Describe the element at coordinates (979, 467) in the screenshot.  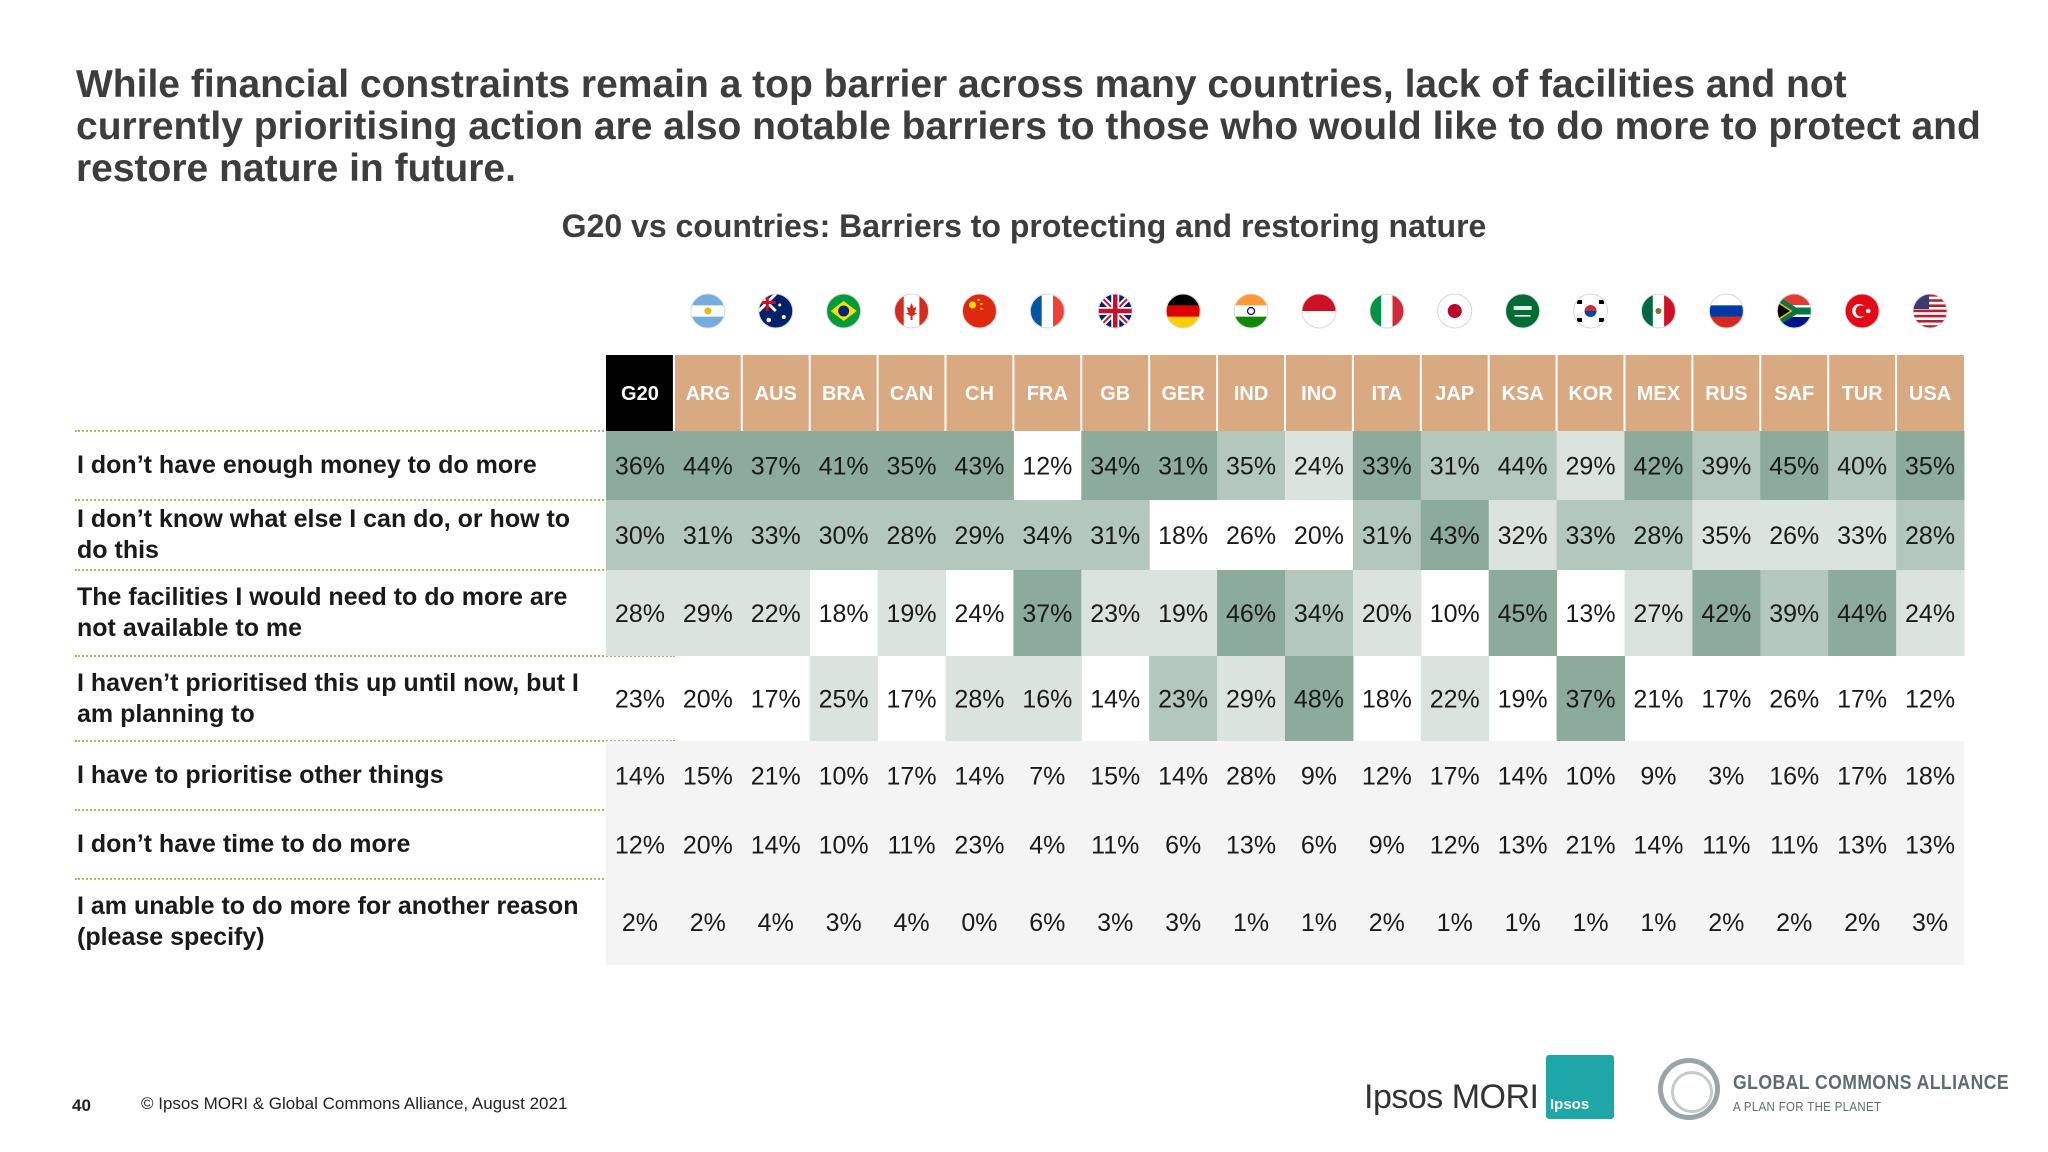
I see `value-label: 43%` at that location.